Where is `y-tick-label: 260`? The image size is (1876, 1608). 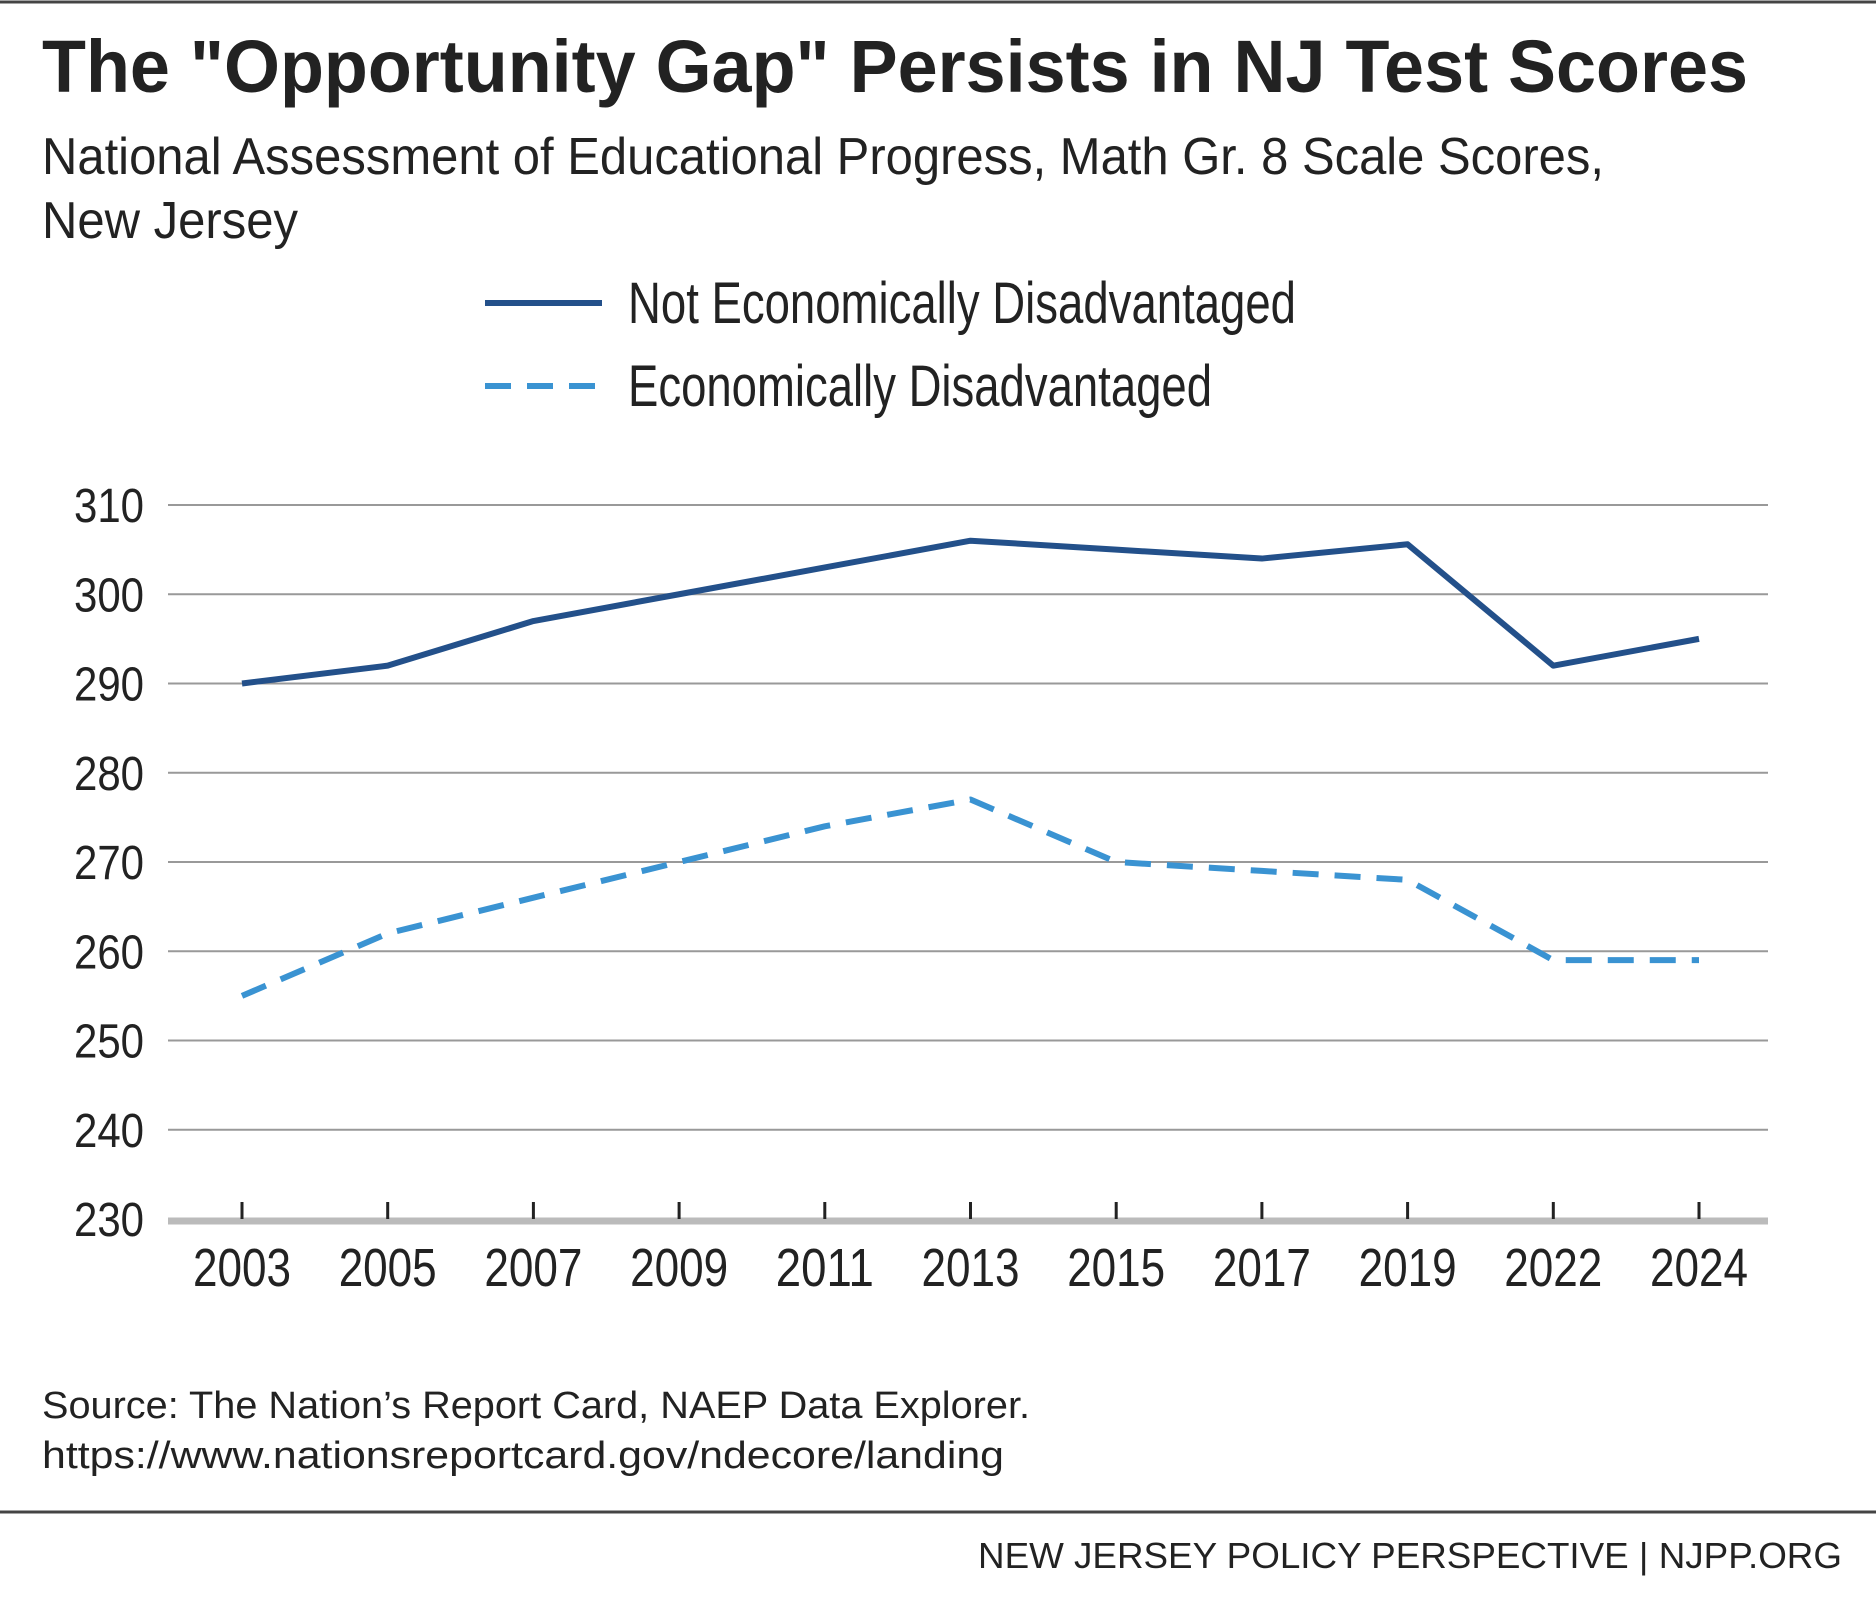 y-tick-label: 260 is located at coordinates (109, 952).